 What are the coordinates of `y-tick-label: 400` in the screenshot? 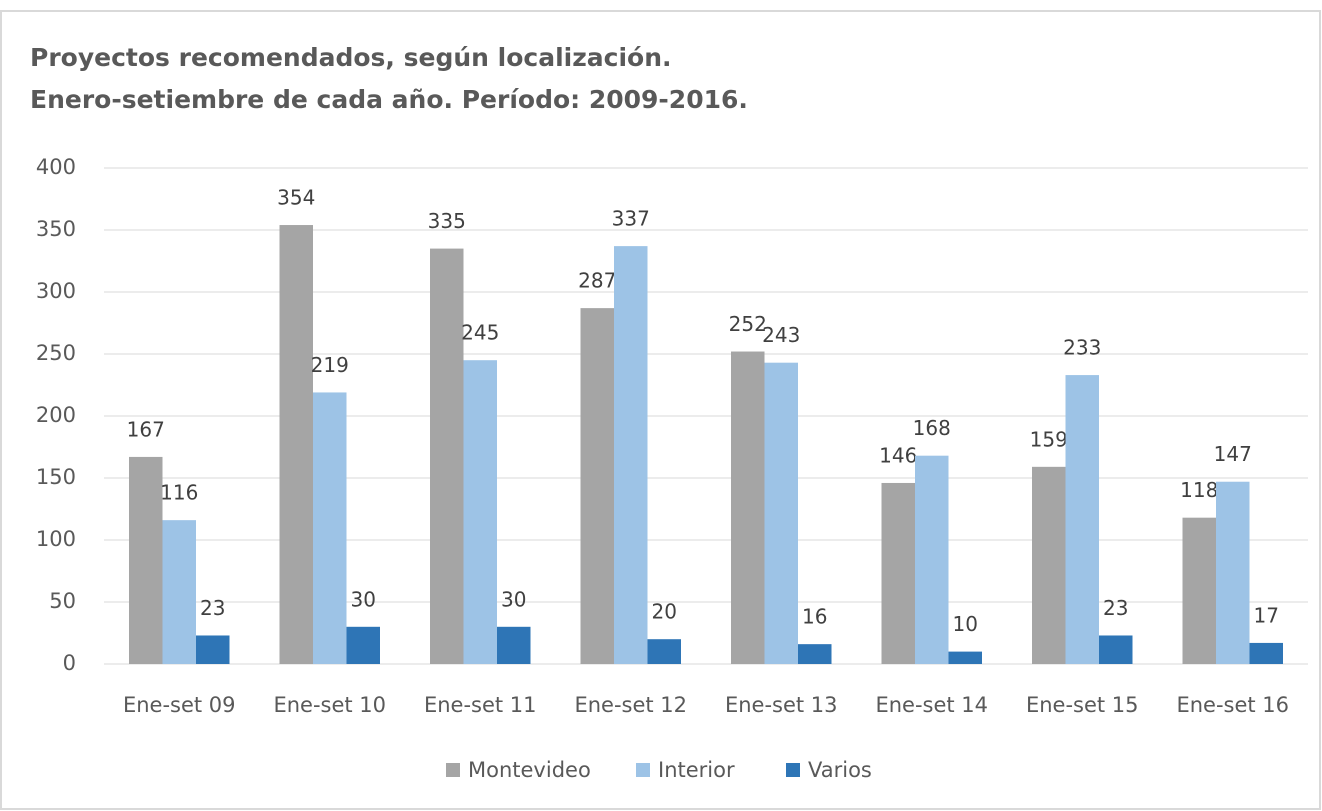 It's located at (56, 167).